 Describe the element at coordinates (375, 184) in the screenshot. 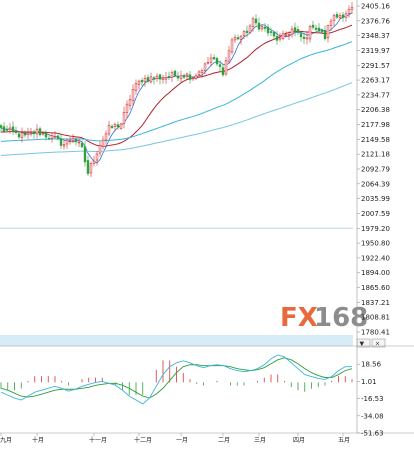

I see `price-tick-label: 2064.39` at that location.